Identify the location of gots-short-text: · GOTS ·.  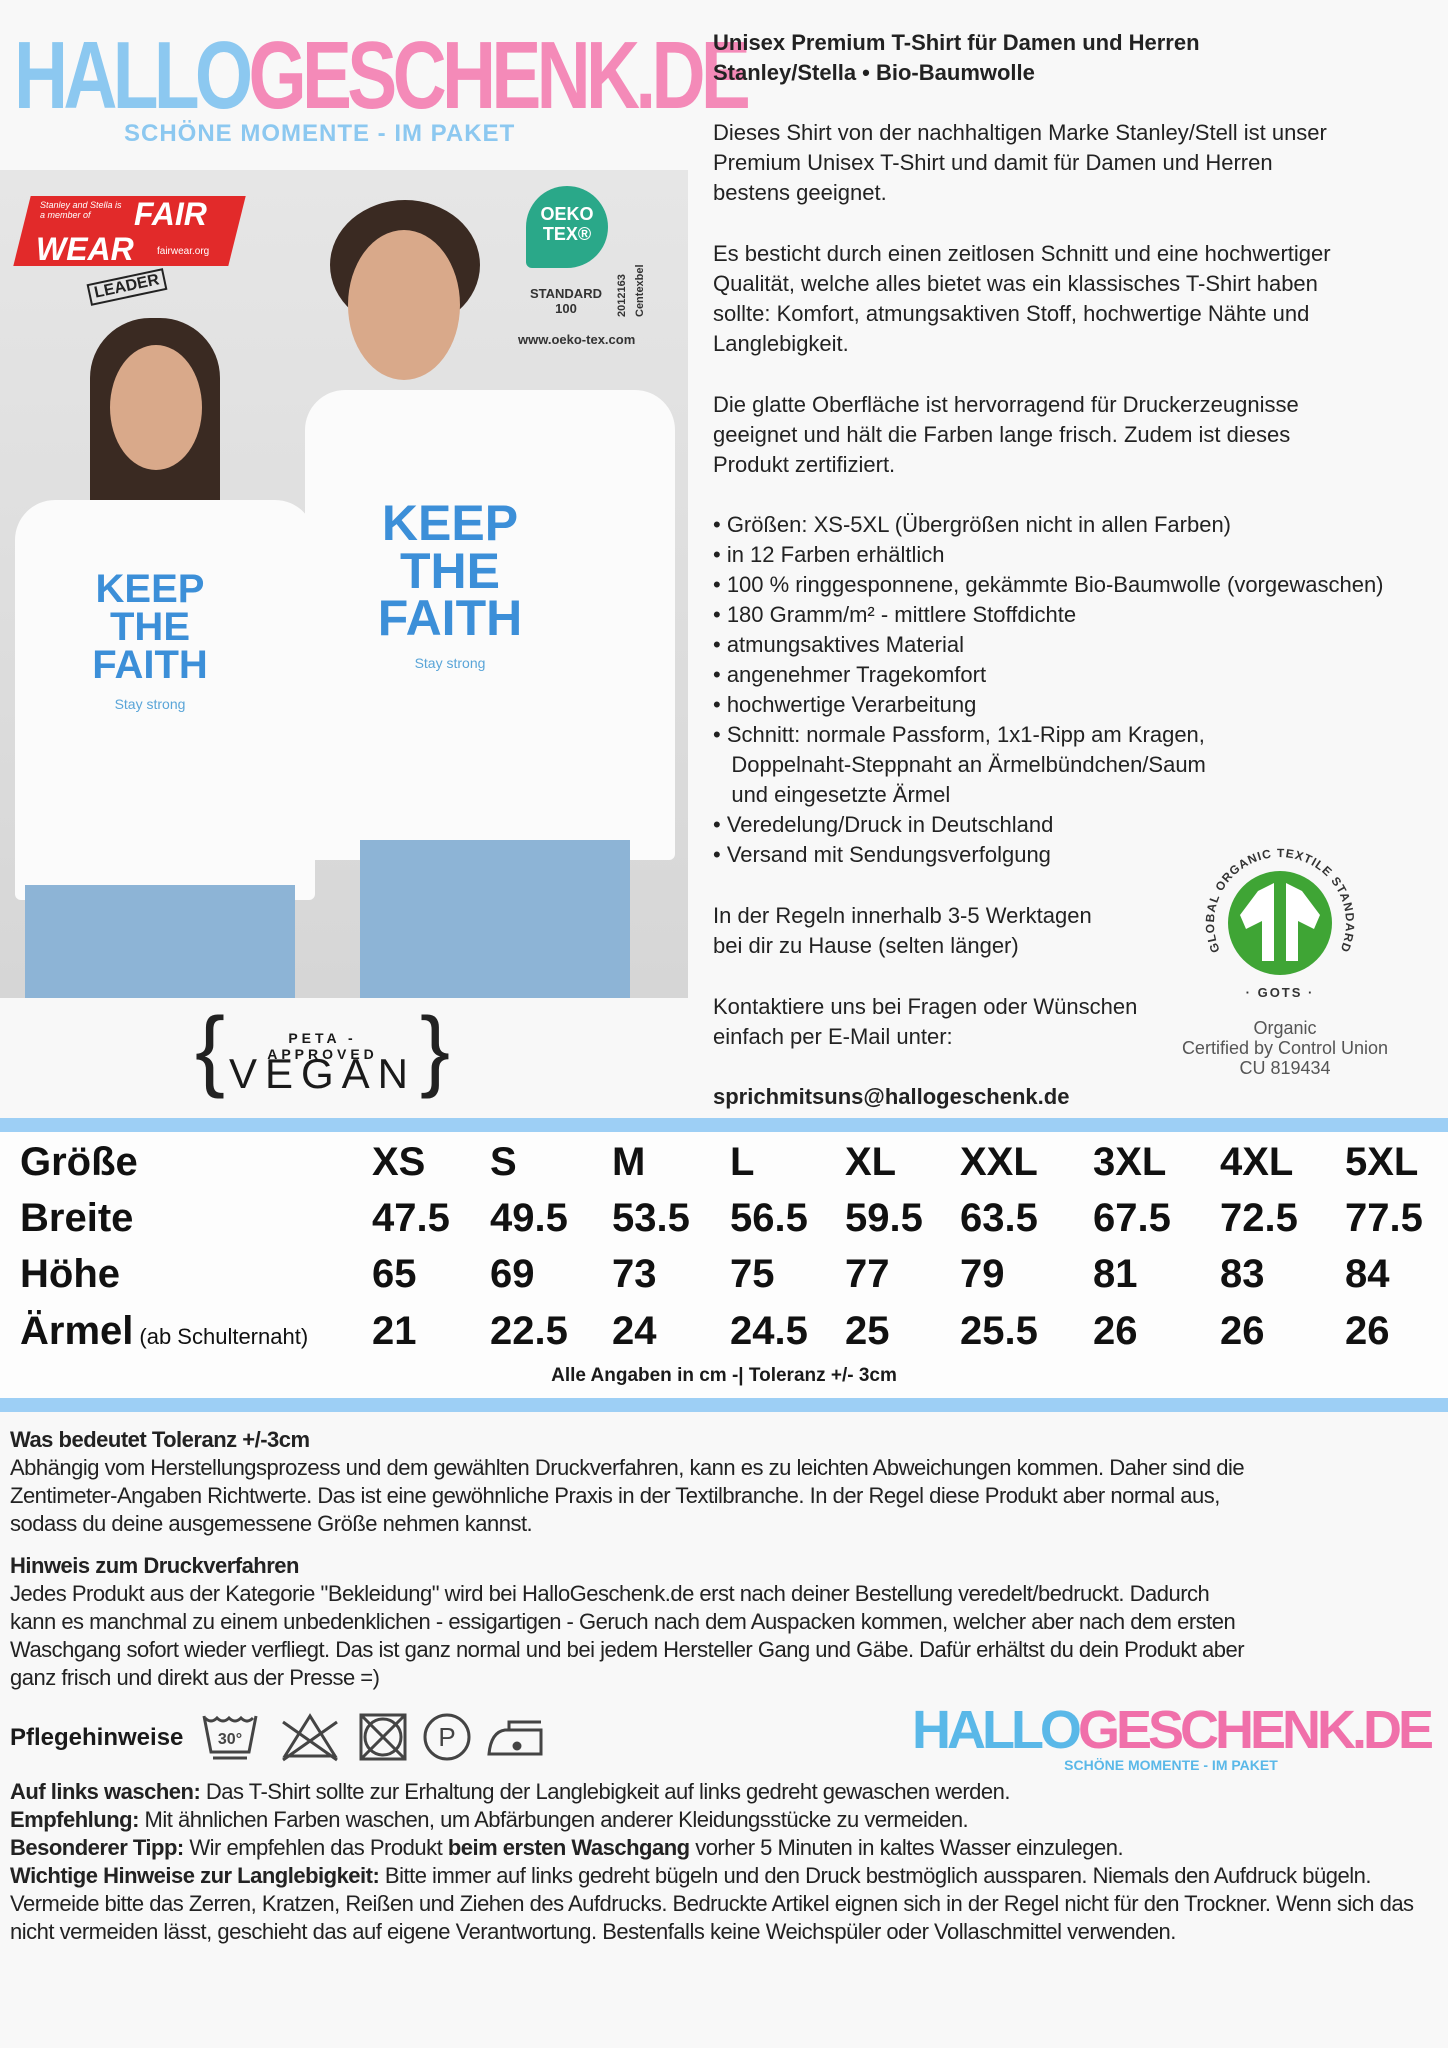
(1280, 992).